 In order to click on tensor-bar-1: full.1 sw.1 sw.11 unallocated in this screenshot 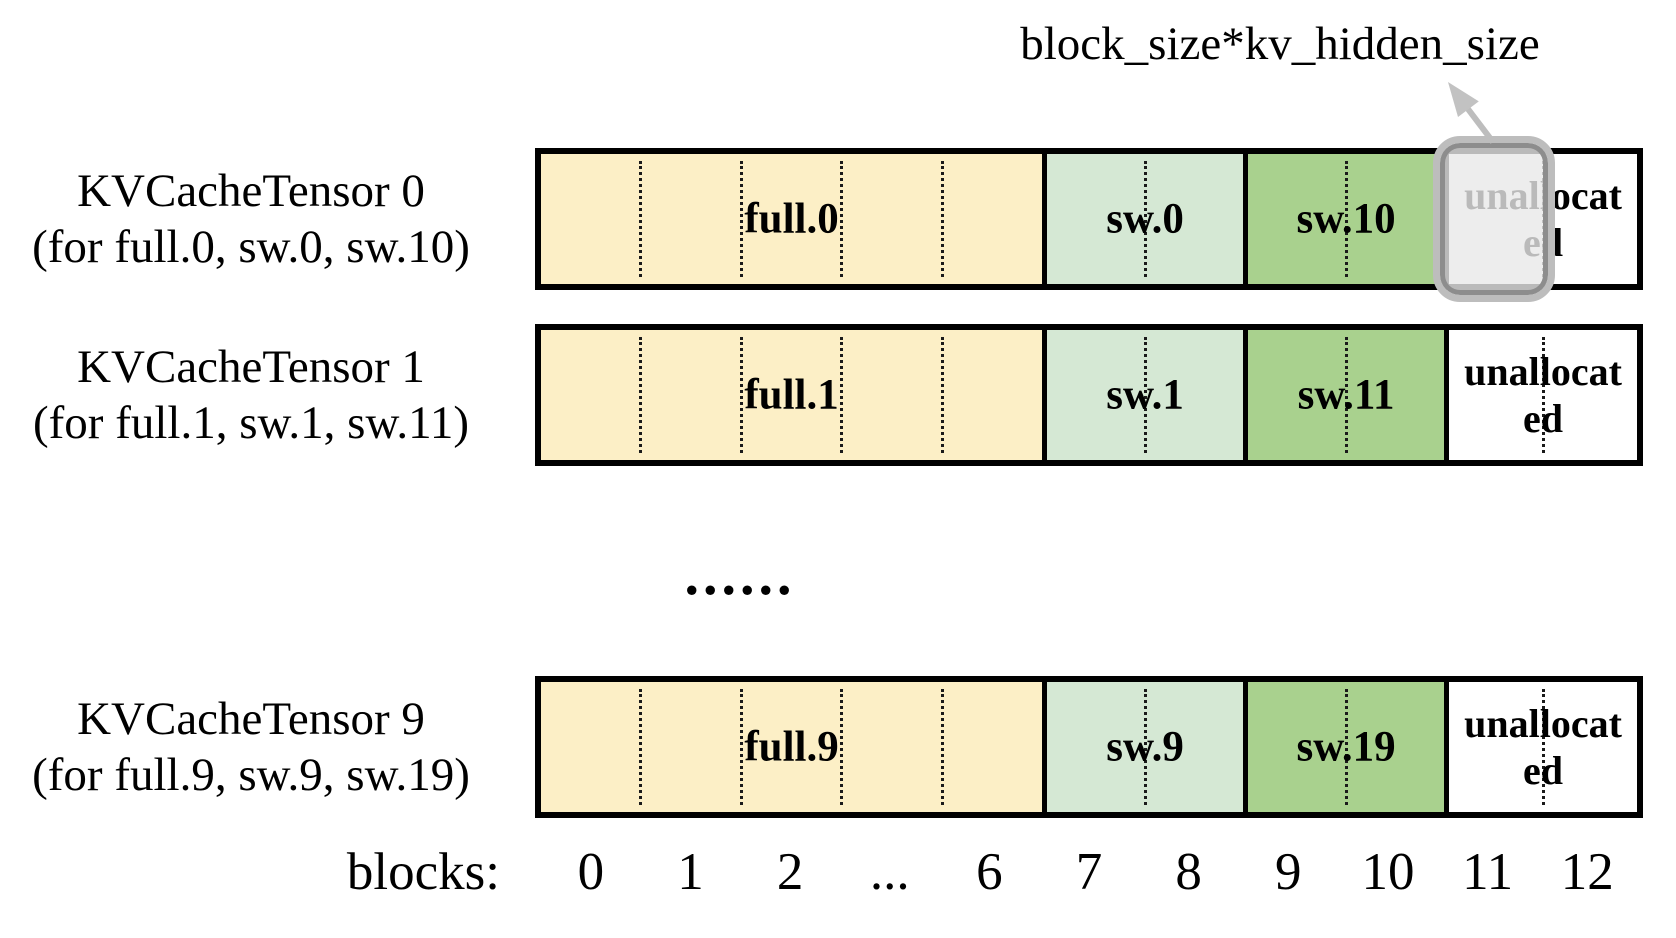, I will do `click(1089, 395)`.